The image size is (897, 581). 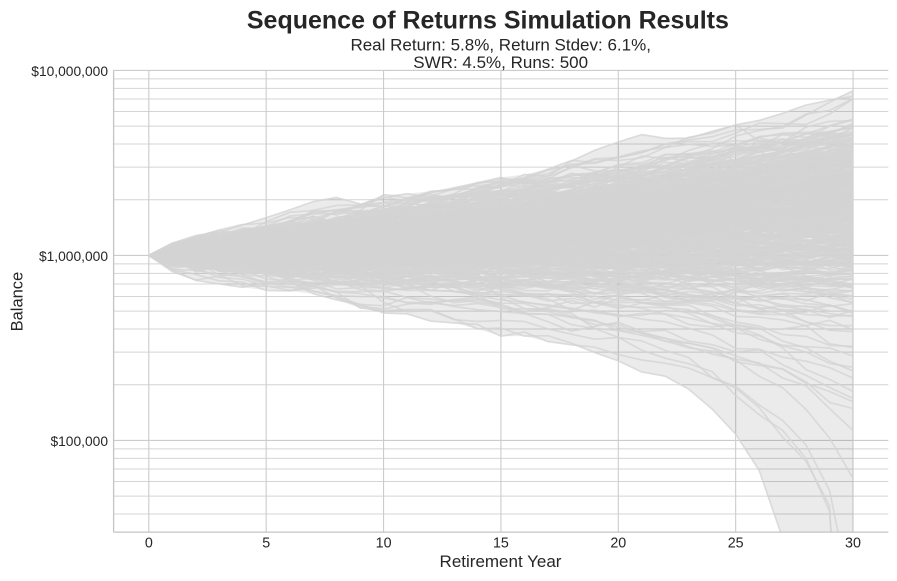 What do you see at coordinates (853, 544) in the screenshot?
I see `svg-text: 30` at bounding box center [853, 544].